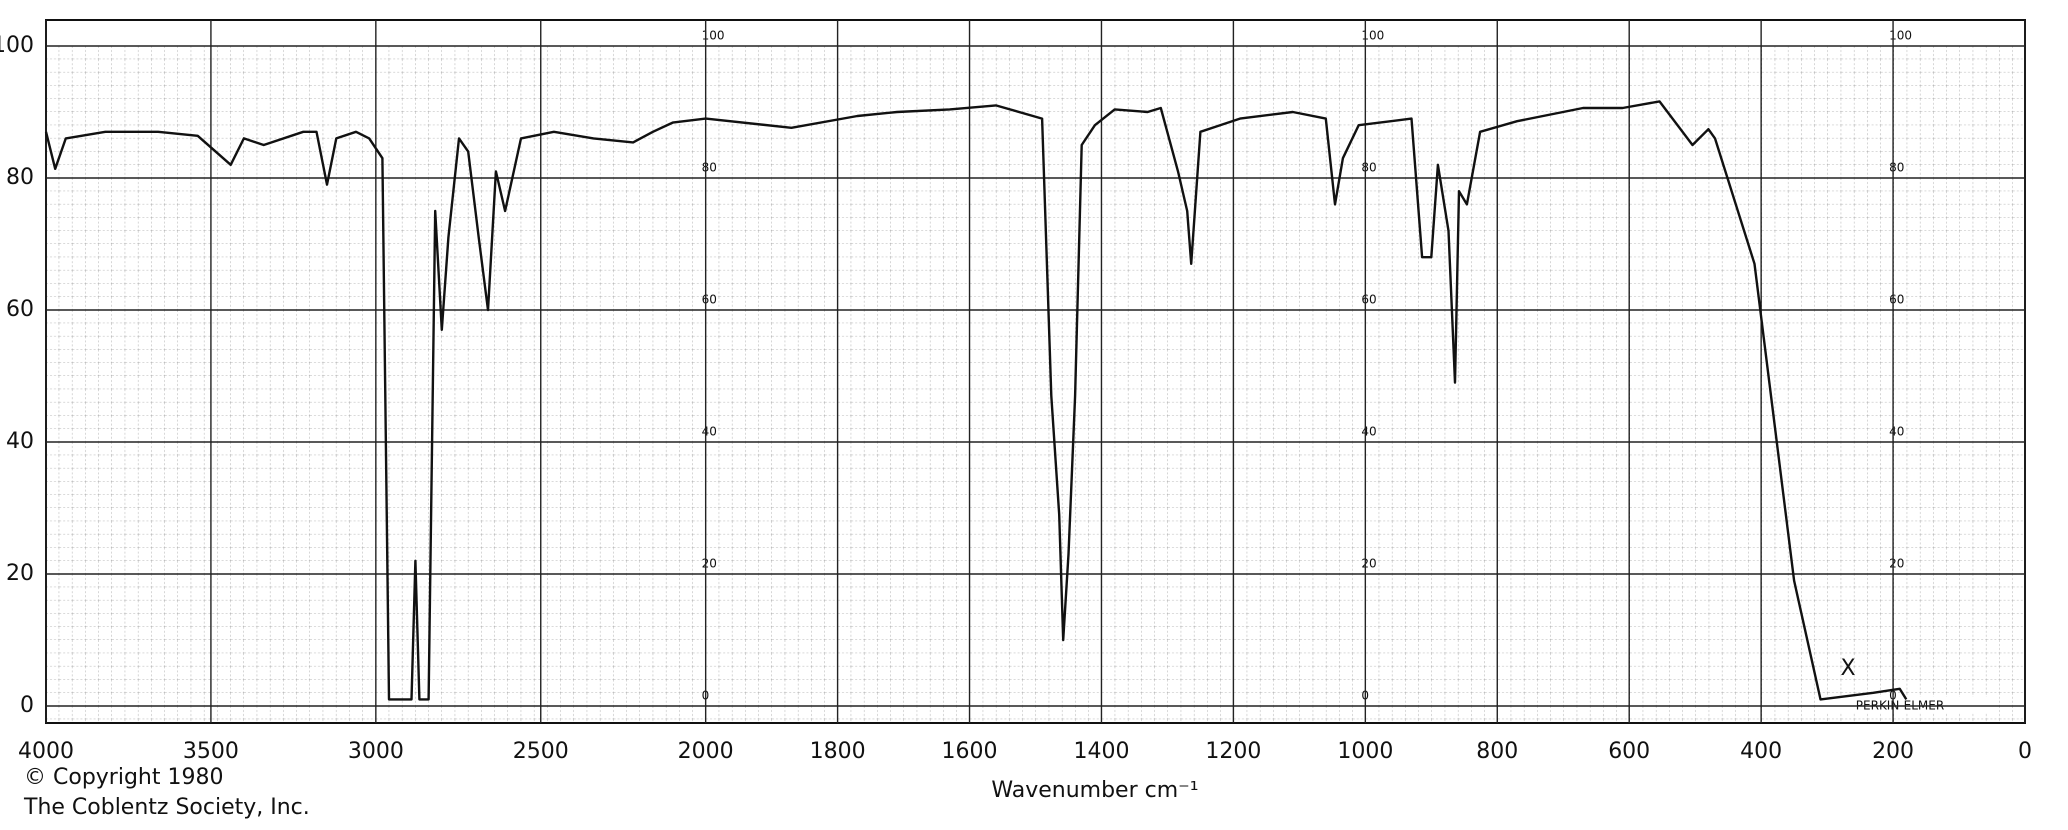 This screenshot has width=2068, height=830. I want to click on x-tick-label: 200, so click(1893, 751).